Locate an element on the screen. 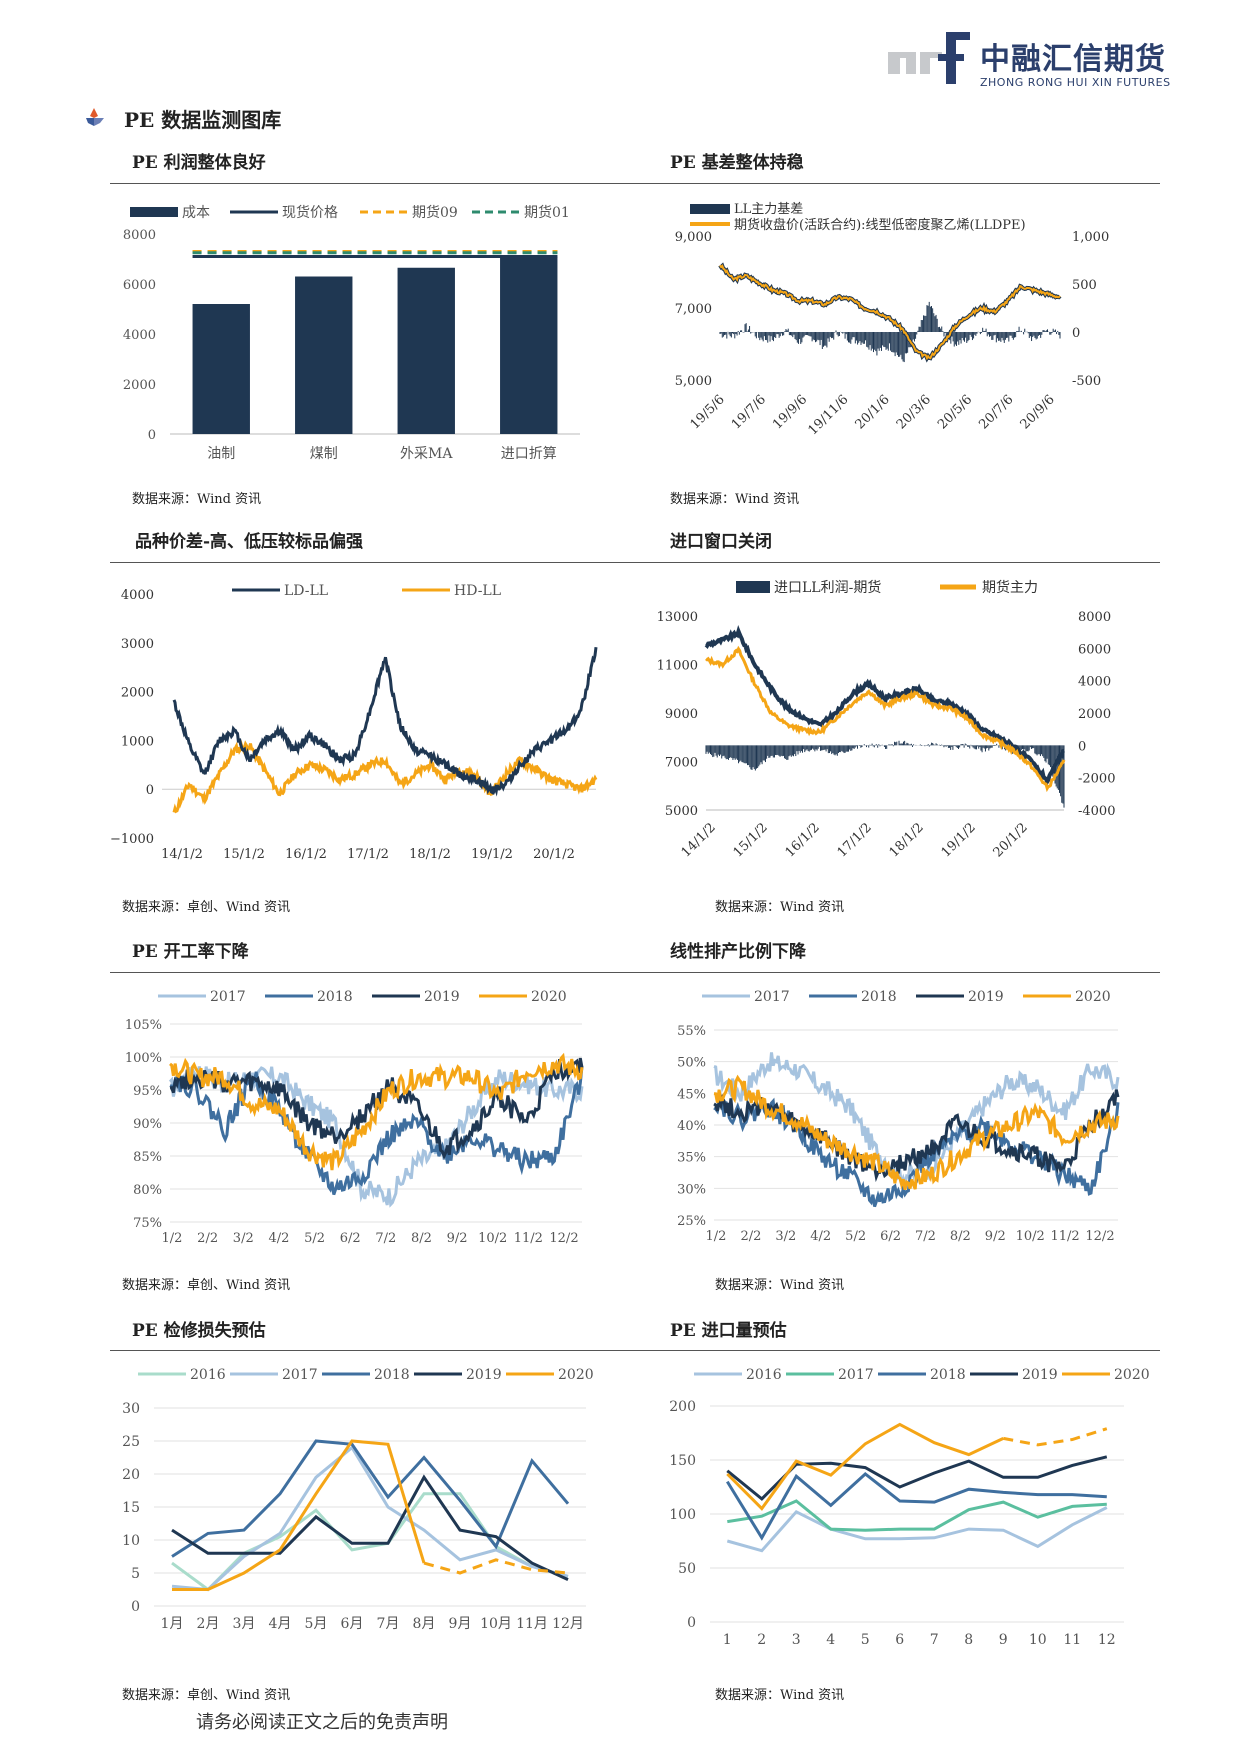 The image size is (1240, 1754). x-tick-label: 9/2 is located at coordinates (457, 1238).